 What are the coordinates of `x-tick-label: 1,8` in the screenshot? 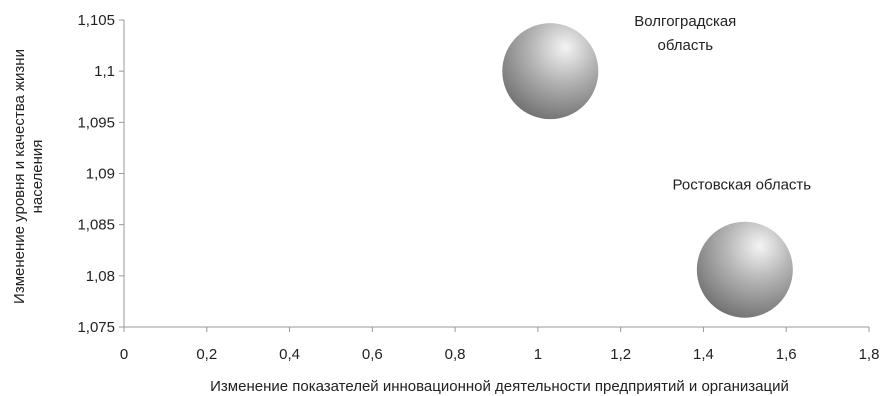 It's located at (869, 354).